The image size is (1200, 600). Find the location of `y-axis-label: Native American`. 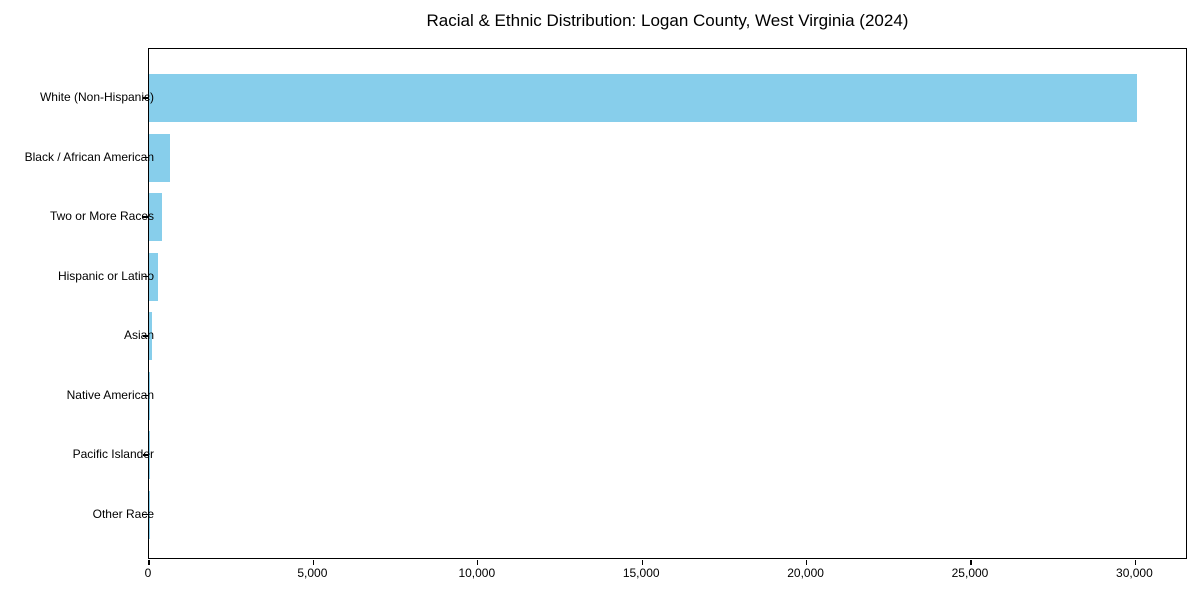

y-axis-label: Native American is located at coordinates (110, 394).